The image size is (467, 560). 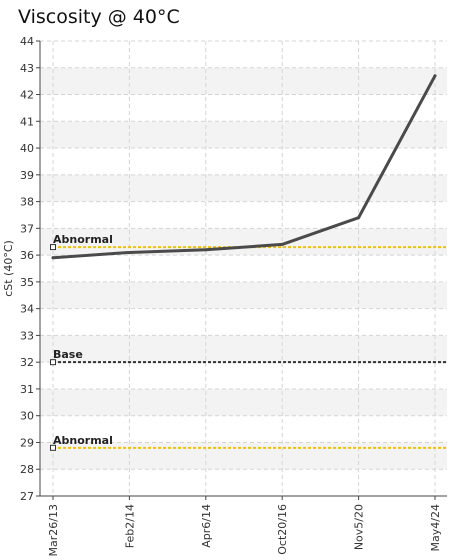 What do you see at coordinates (27, 41) in the screenshot?
I see `y-tick-label: 44` at bounding box center [27, 41].